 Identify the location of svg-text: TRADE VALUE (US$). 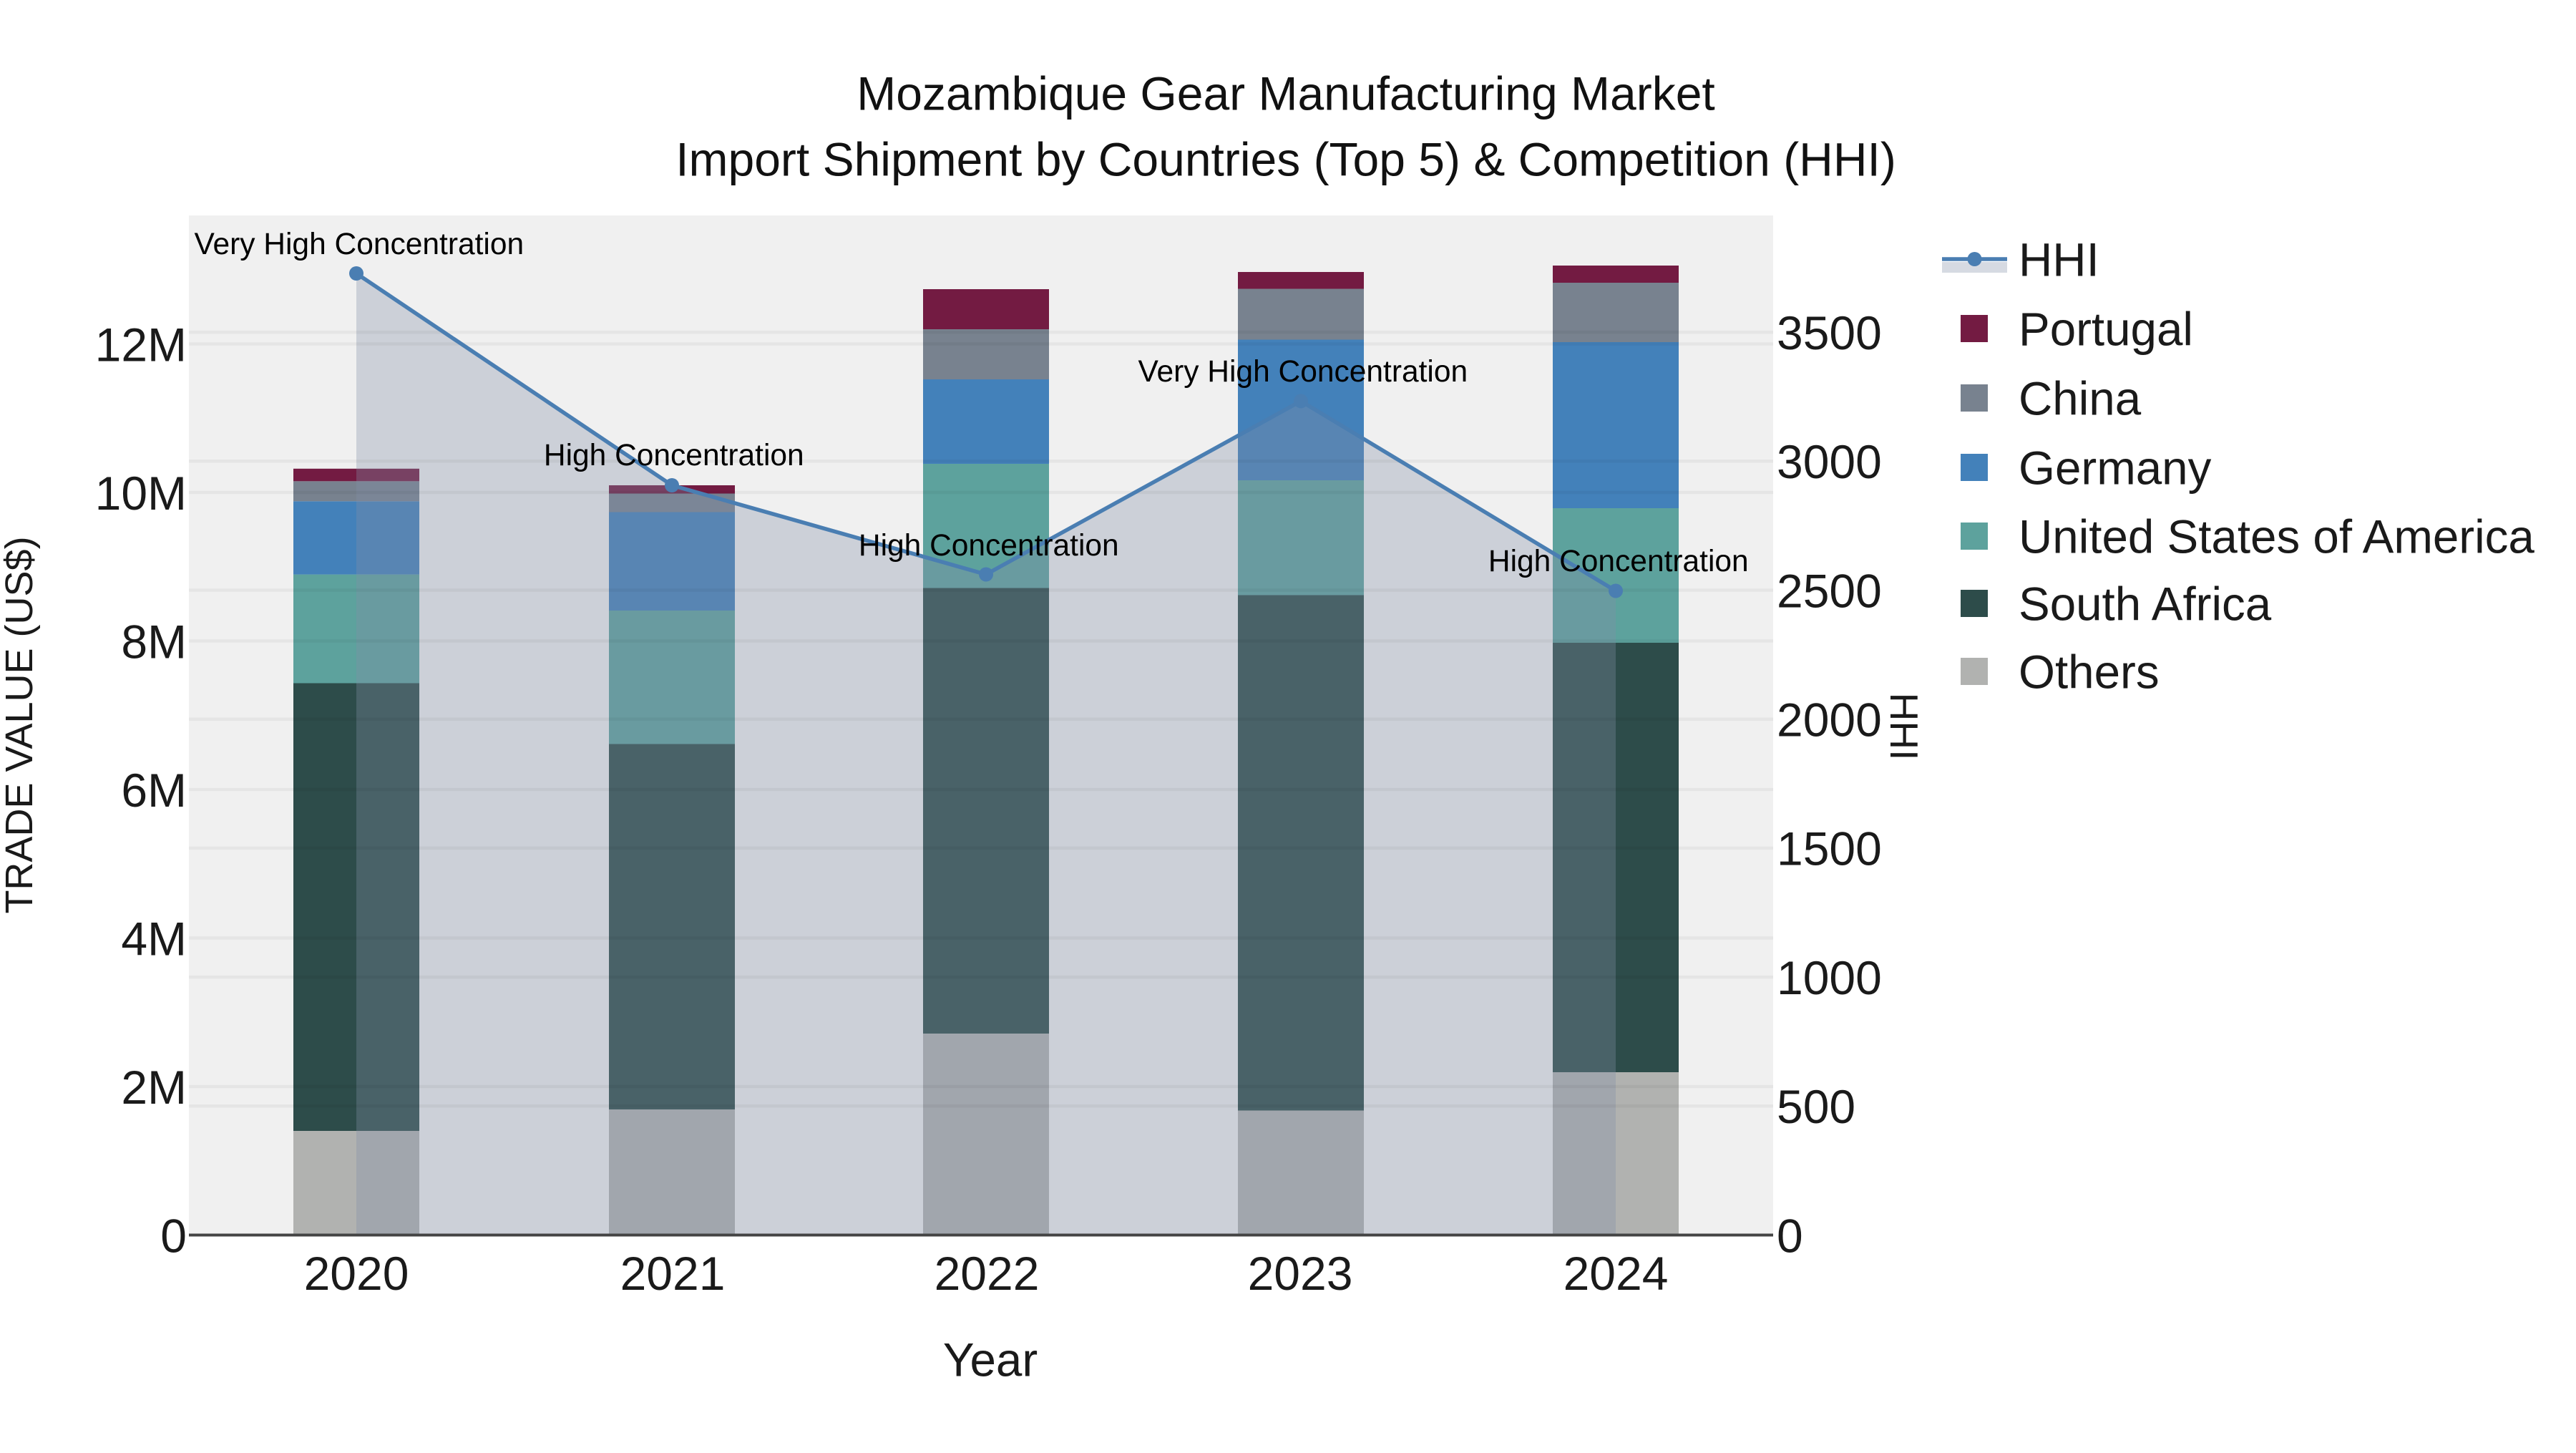
(20, 724).